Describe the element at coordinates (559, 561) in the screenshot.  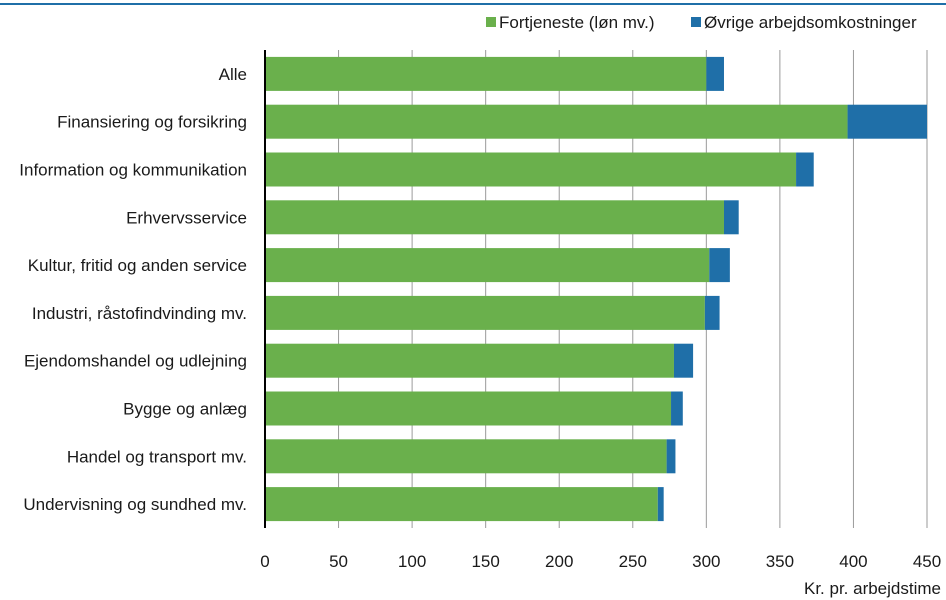
I see `x-tick-label-200: 200` at that location.